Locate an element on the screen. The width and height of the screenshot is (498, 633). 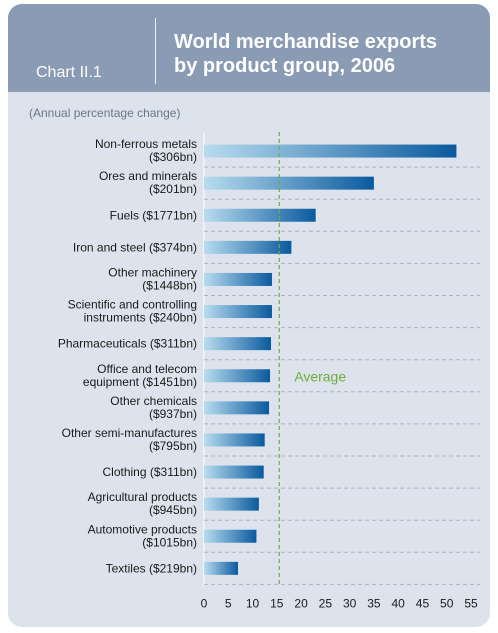
category-label: Clothing ($311bn) is located at coordinates (149, 472).